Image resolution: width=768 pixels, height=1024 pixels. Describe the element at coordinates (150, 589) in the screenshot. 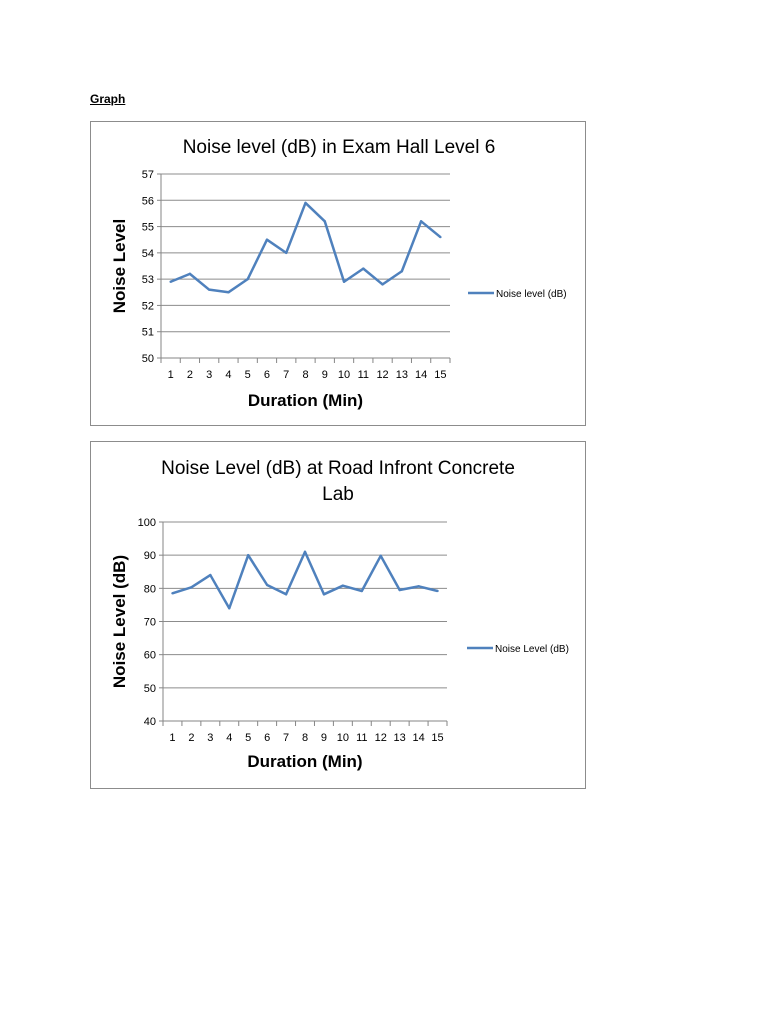

I see `y-tick-label: 80` at that location.